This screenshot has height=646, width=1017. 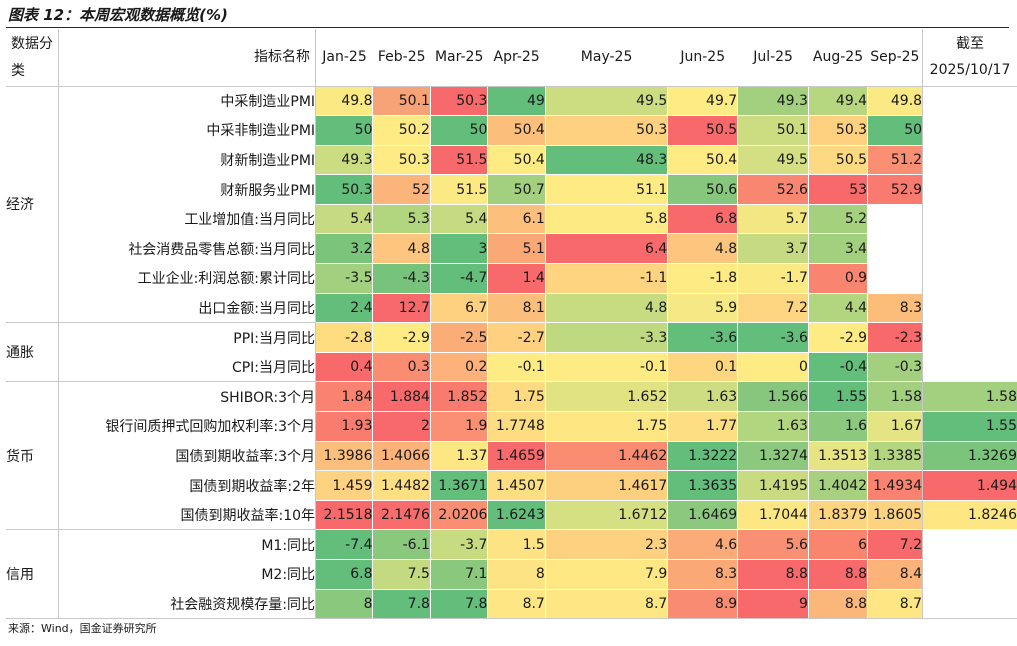 I want to click on value-cell: 5.4, so click(x=344, y=218).